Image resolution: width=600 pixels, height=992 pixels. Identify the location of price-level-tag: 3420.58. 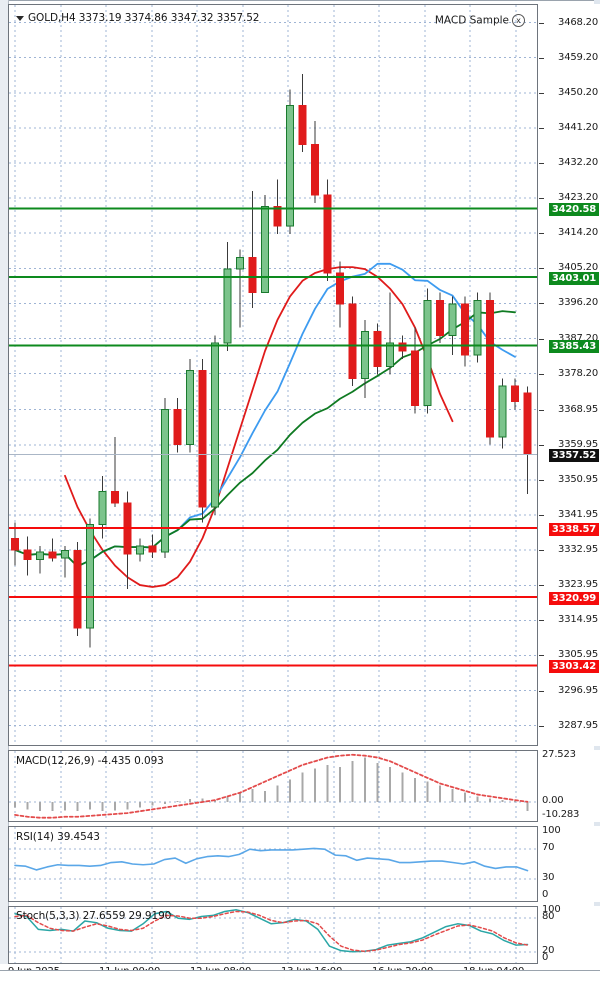
(573, 210).